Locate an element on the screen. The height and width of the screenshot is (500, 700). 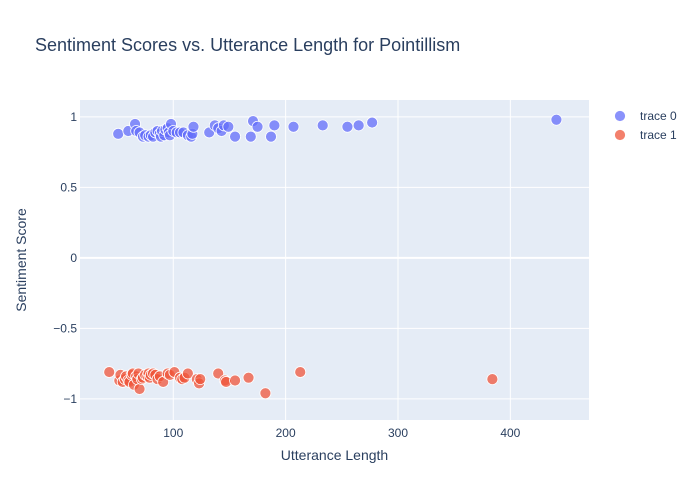
x-tick-label: 300 is located at coordinates (398, 433).